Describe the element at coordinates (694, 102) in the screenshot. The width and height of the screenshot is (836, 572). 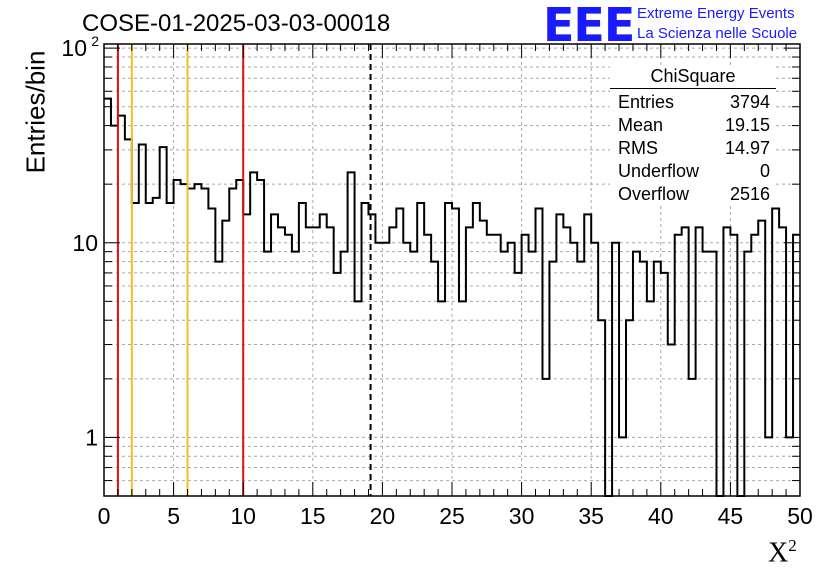
I see `stats-row-entries: Entries 3794` at that location.